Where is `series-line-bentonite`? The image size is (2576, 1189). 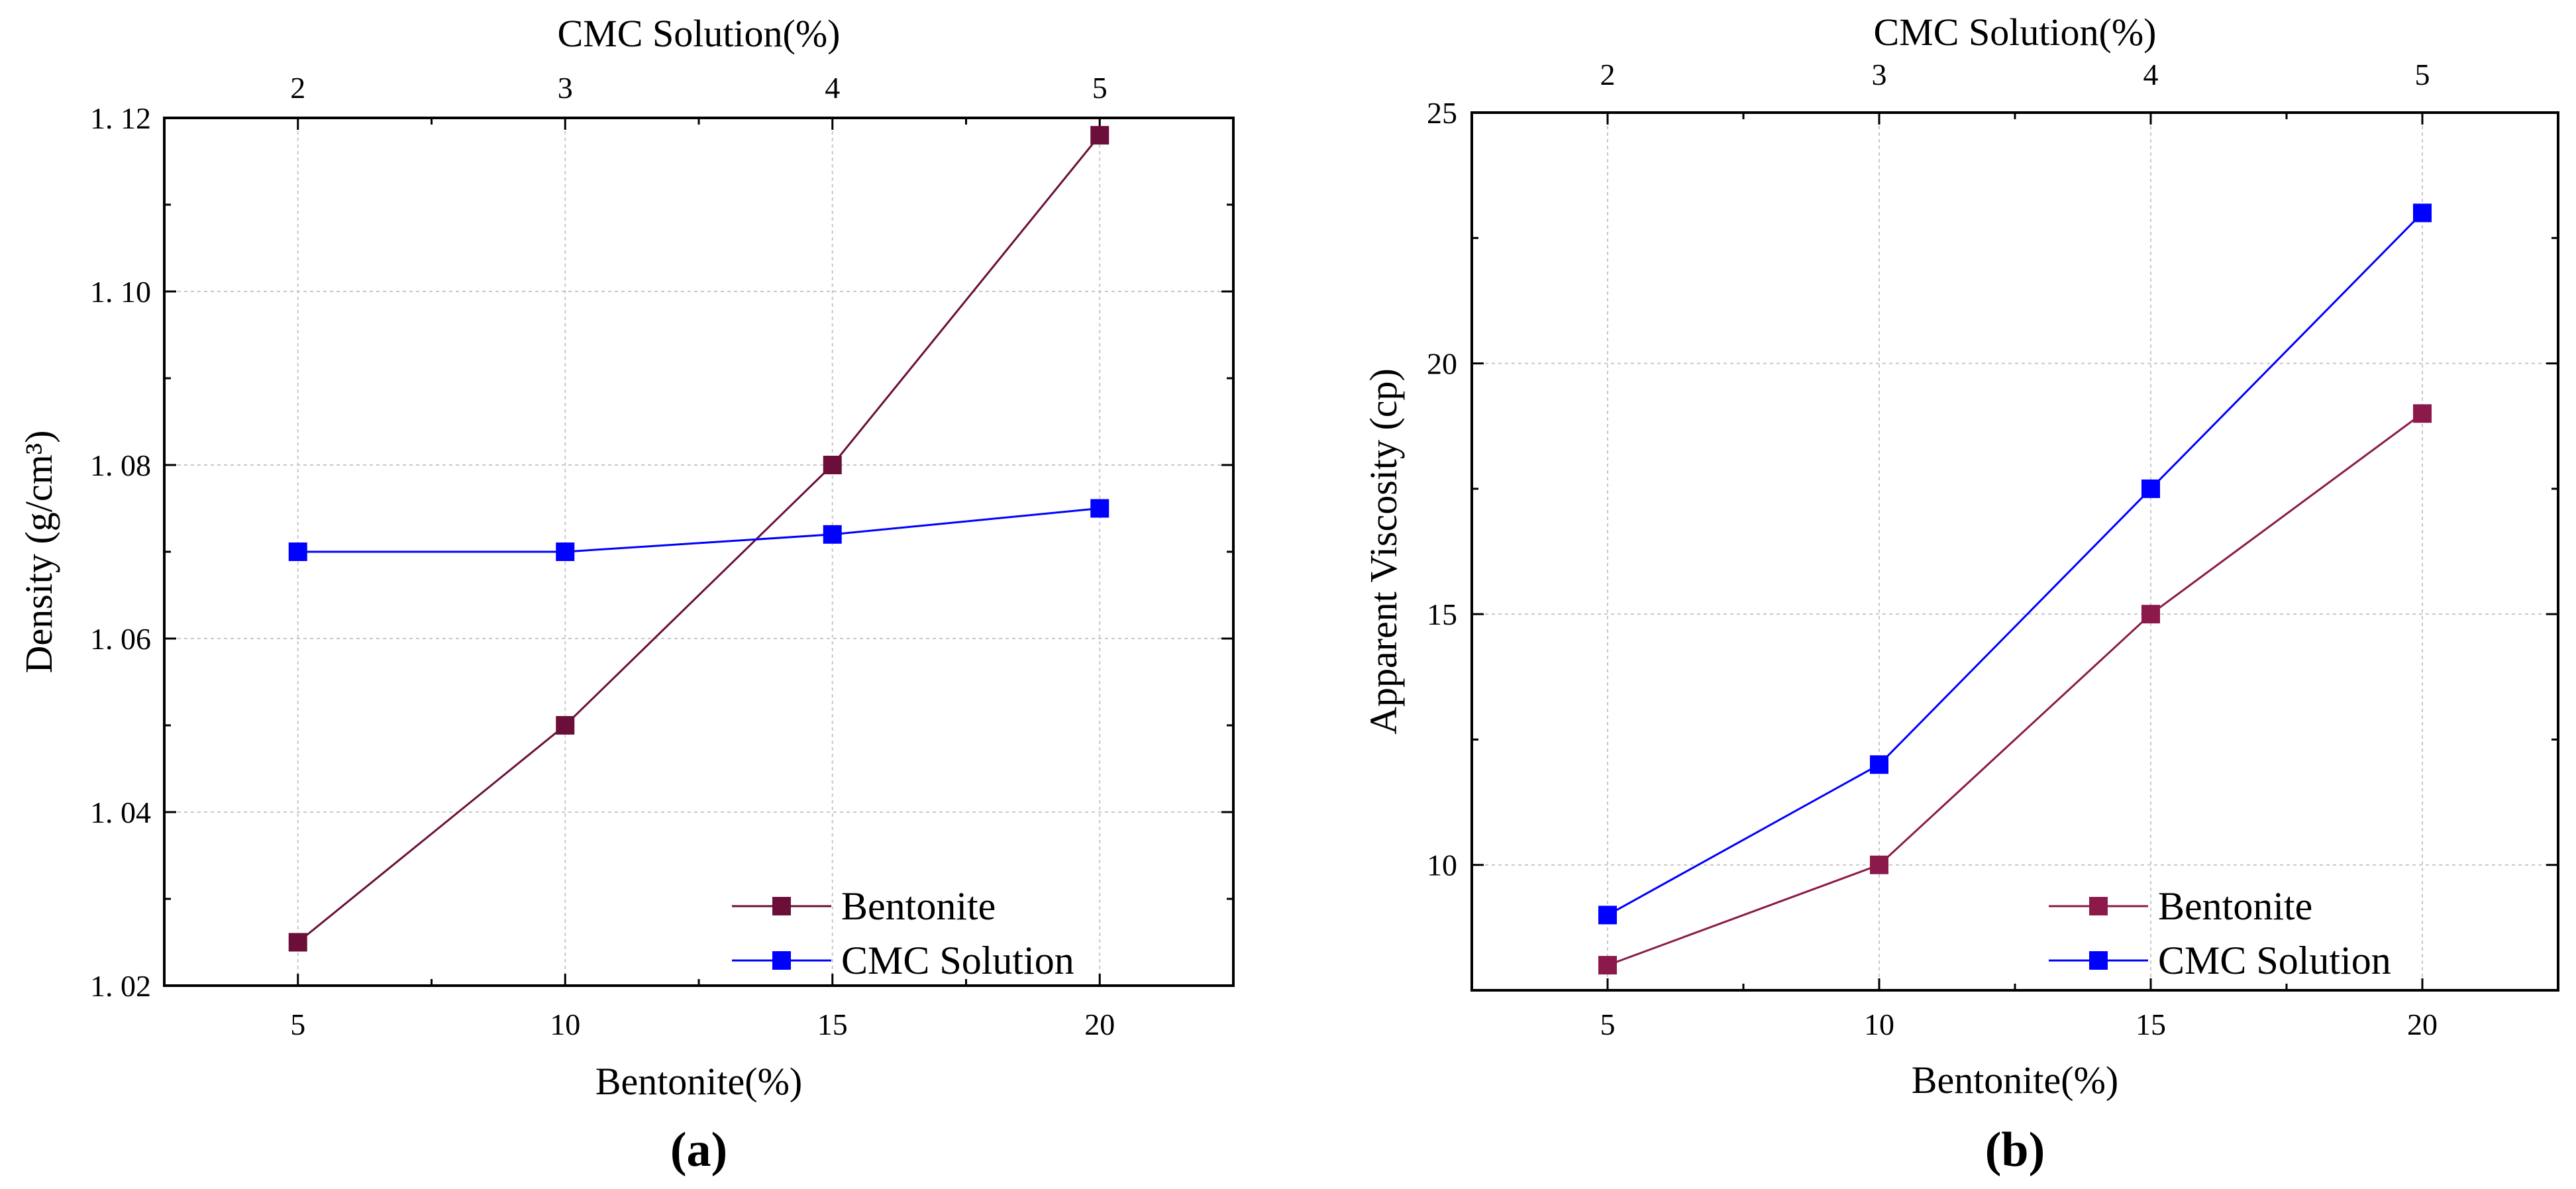 series-line-bentonite is located at coordinates (2015, 689).